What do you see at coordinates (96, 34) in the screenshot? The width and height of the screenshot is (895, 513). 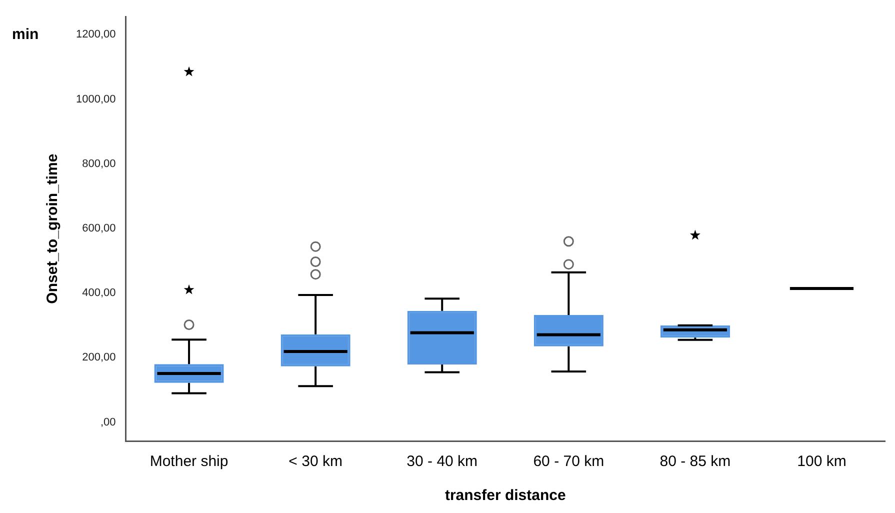 I see `y-tick-label: 1200,00` at bounding box center [96, 34].